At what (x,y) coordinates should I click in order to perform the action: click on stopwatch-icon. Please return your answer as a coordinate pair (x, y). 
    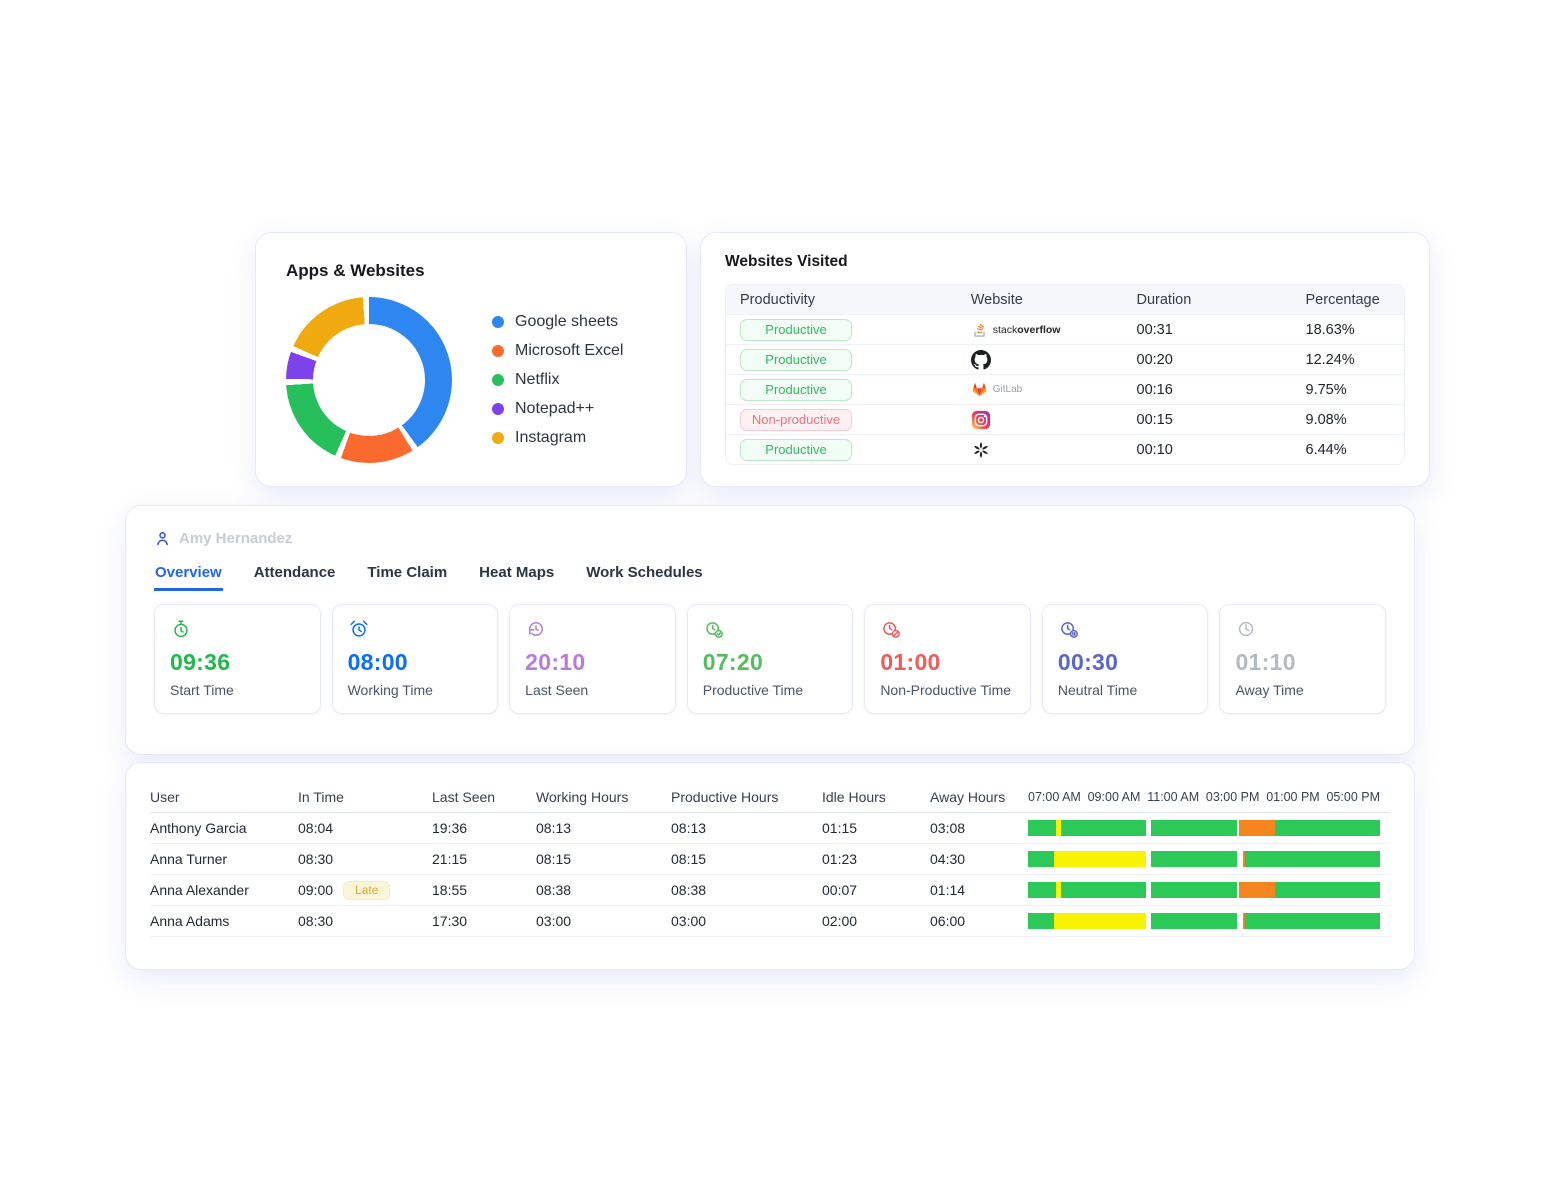
    Looking at the image, I should click on (237, 629).